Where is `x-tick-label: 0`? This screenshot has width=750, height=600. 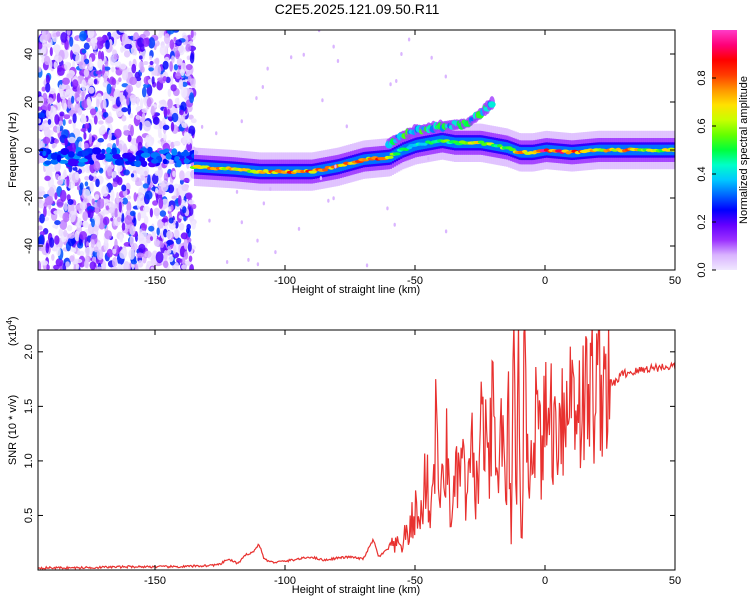
x-tick-label: 0 is located at coordinates (545, 281).